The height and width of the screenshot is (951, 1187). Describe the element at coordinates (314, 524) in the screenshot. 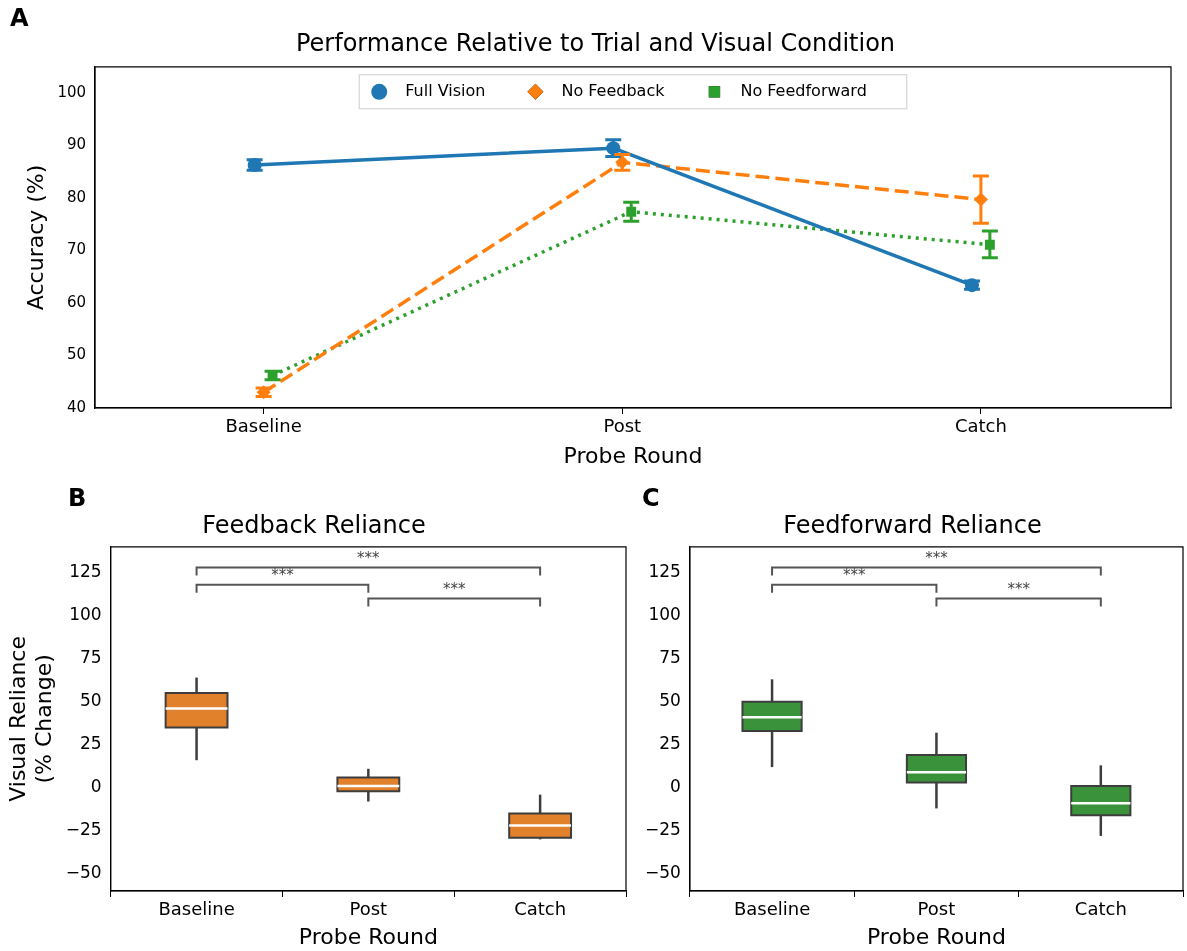

I see `chart-title: Feedback Reliance` at that location.